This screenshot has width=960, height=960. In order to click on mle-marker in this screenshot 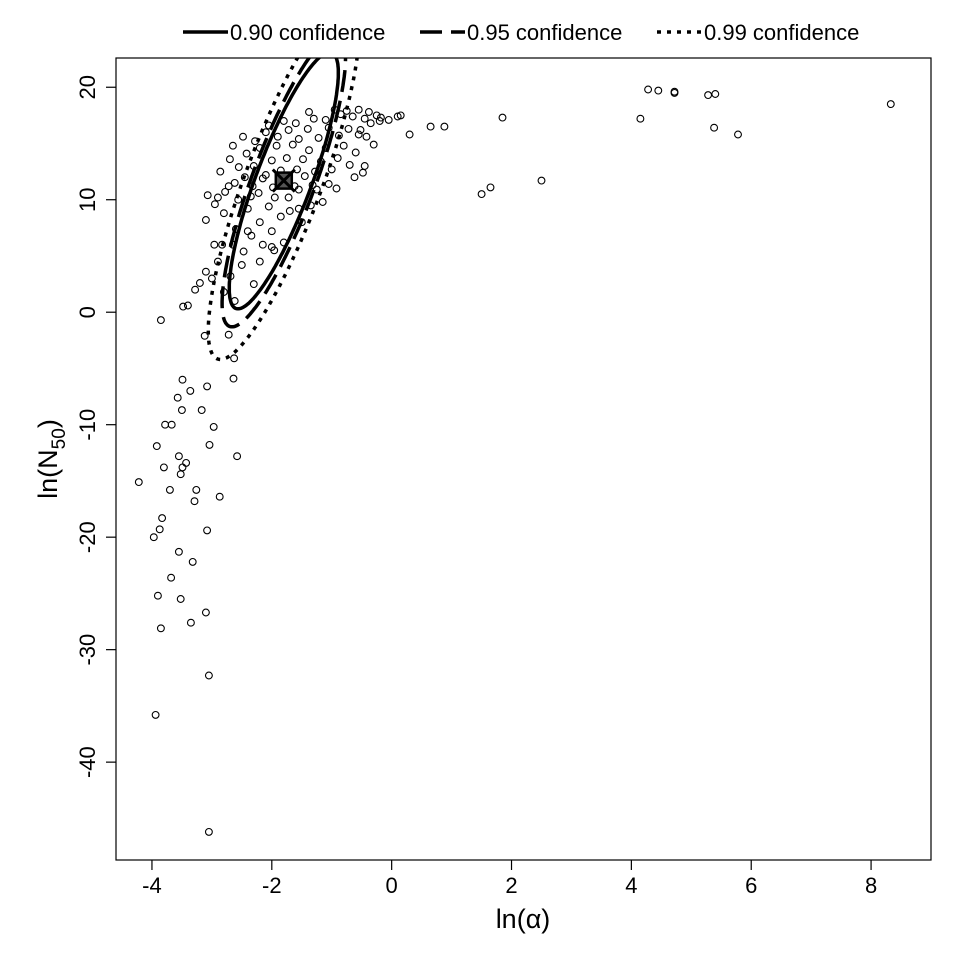, I will do `click(283, 180)`.